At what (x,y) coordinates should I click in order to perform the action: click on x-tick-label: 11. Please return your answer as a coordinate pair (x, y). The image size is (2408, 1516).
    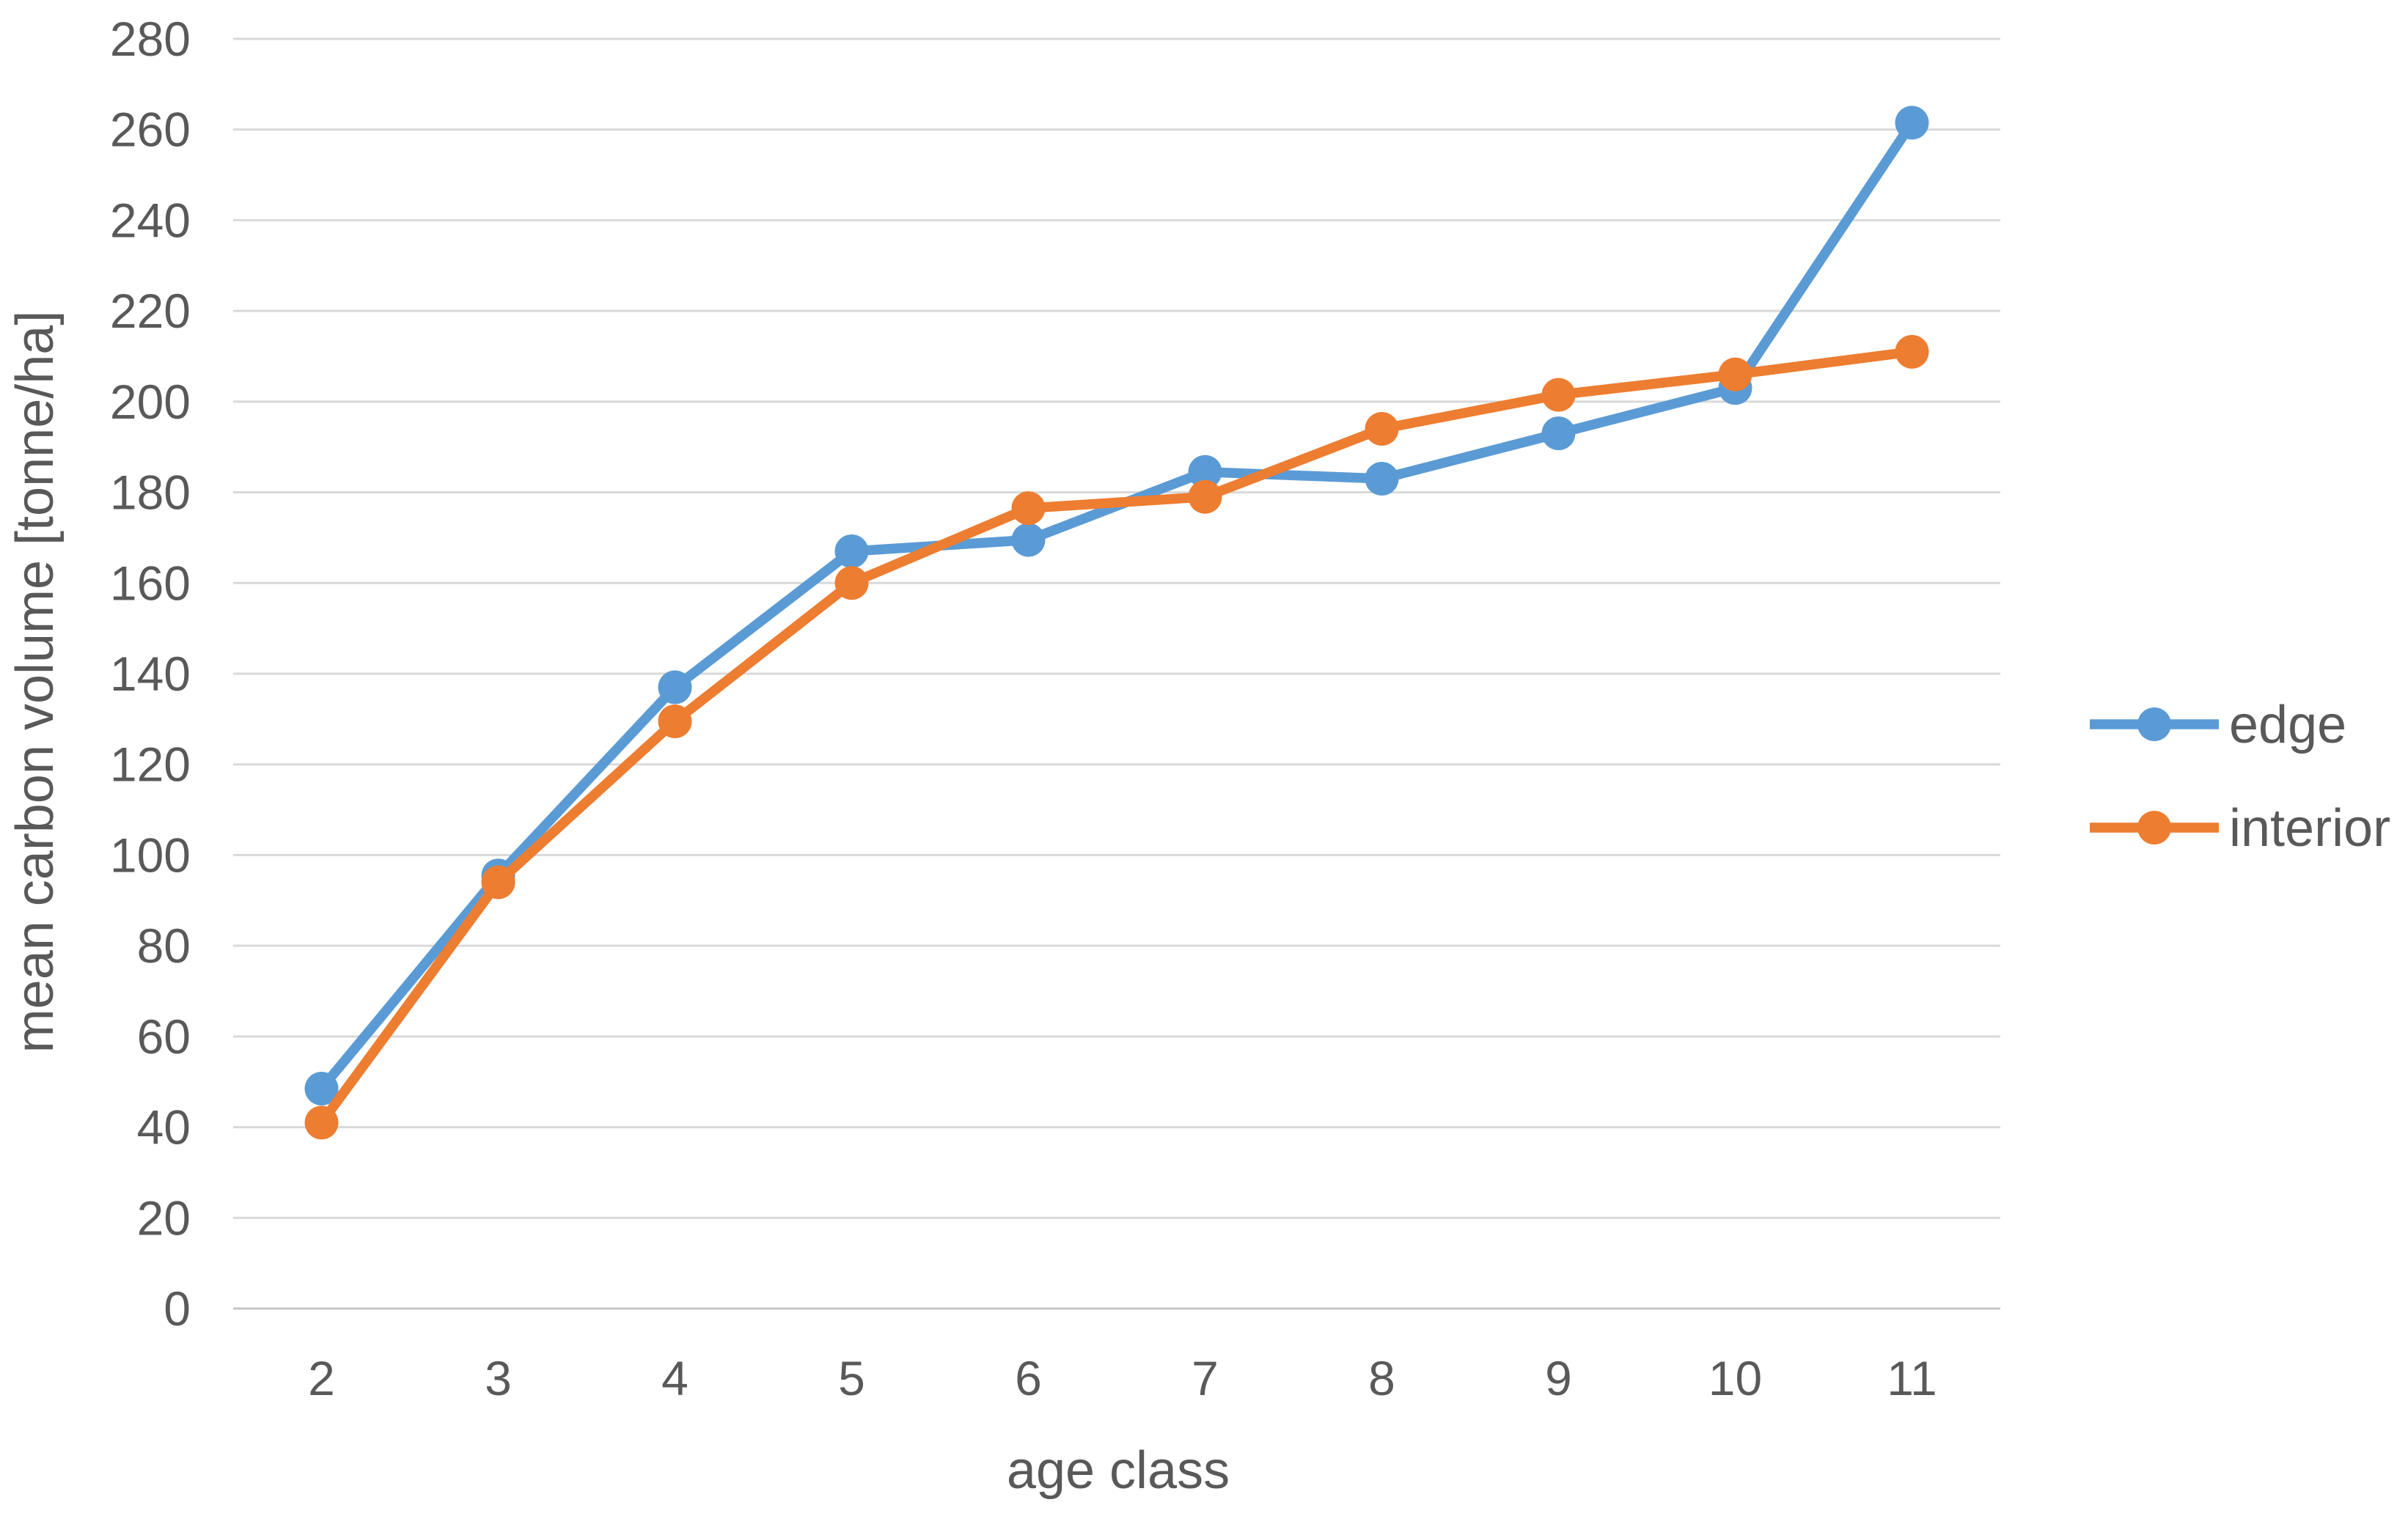
    Looking at the image, I should click on (1912, 1378).